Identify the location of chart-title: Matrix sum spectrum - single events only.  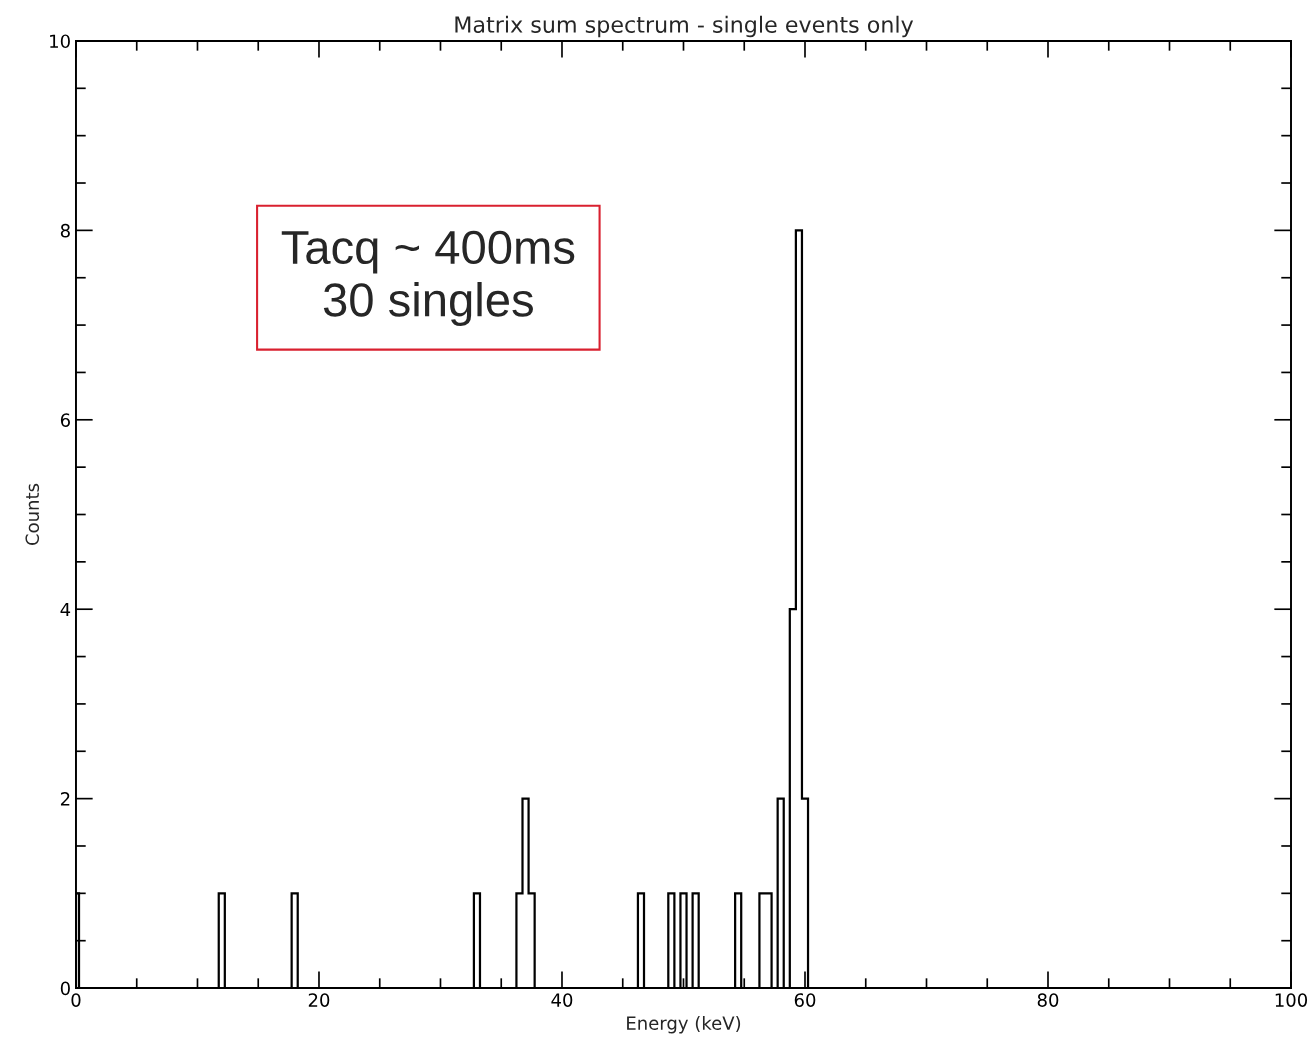
(684, 26).